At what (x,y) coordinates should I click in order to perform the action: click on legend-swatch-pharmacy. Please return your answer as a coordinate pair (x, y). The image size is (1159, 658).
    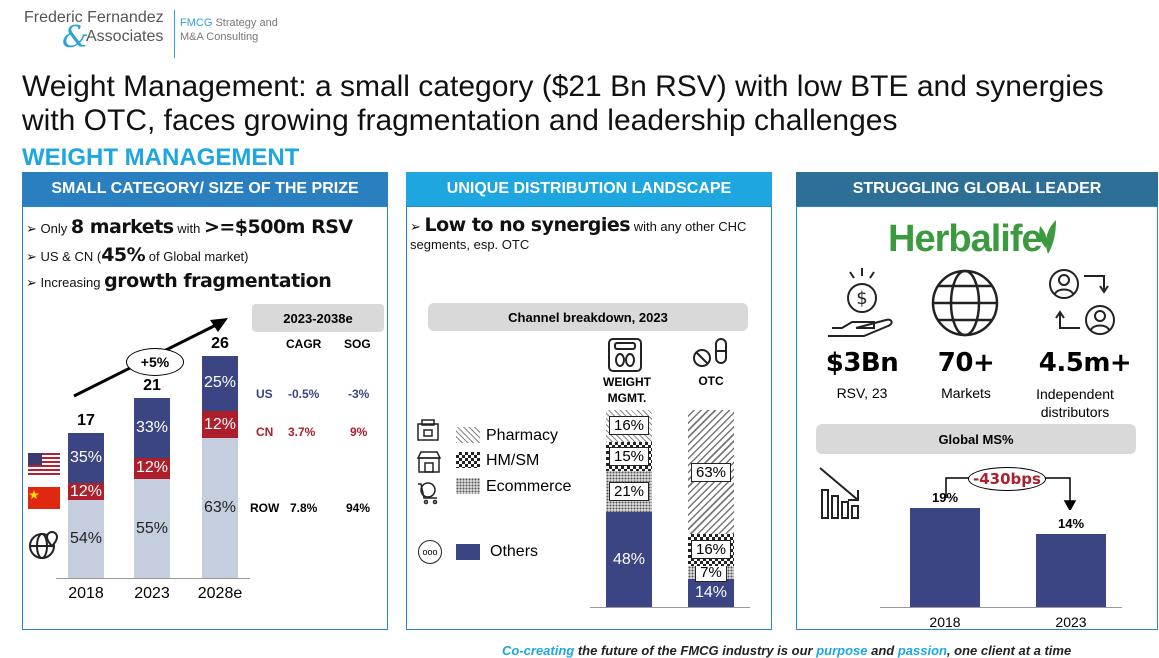
    Looking at the image, I should click on (468, 435).